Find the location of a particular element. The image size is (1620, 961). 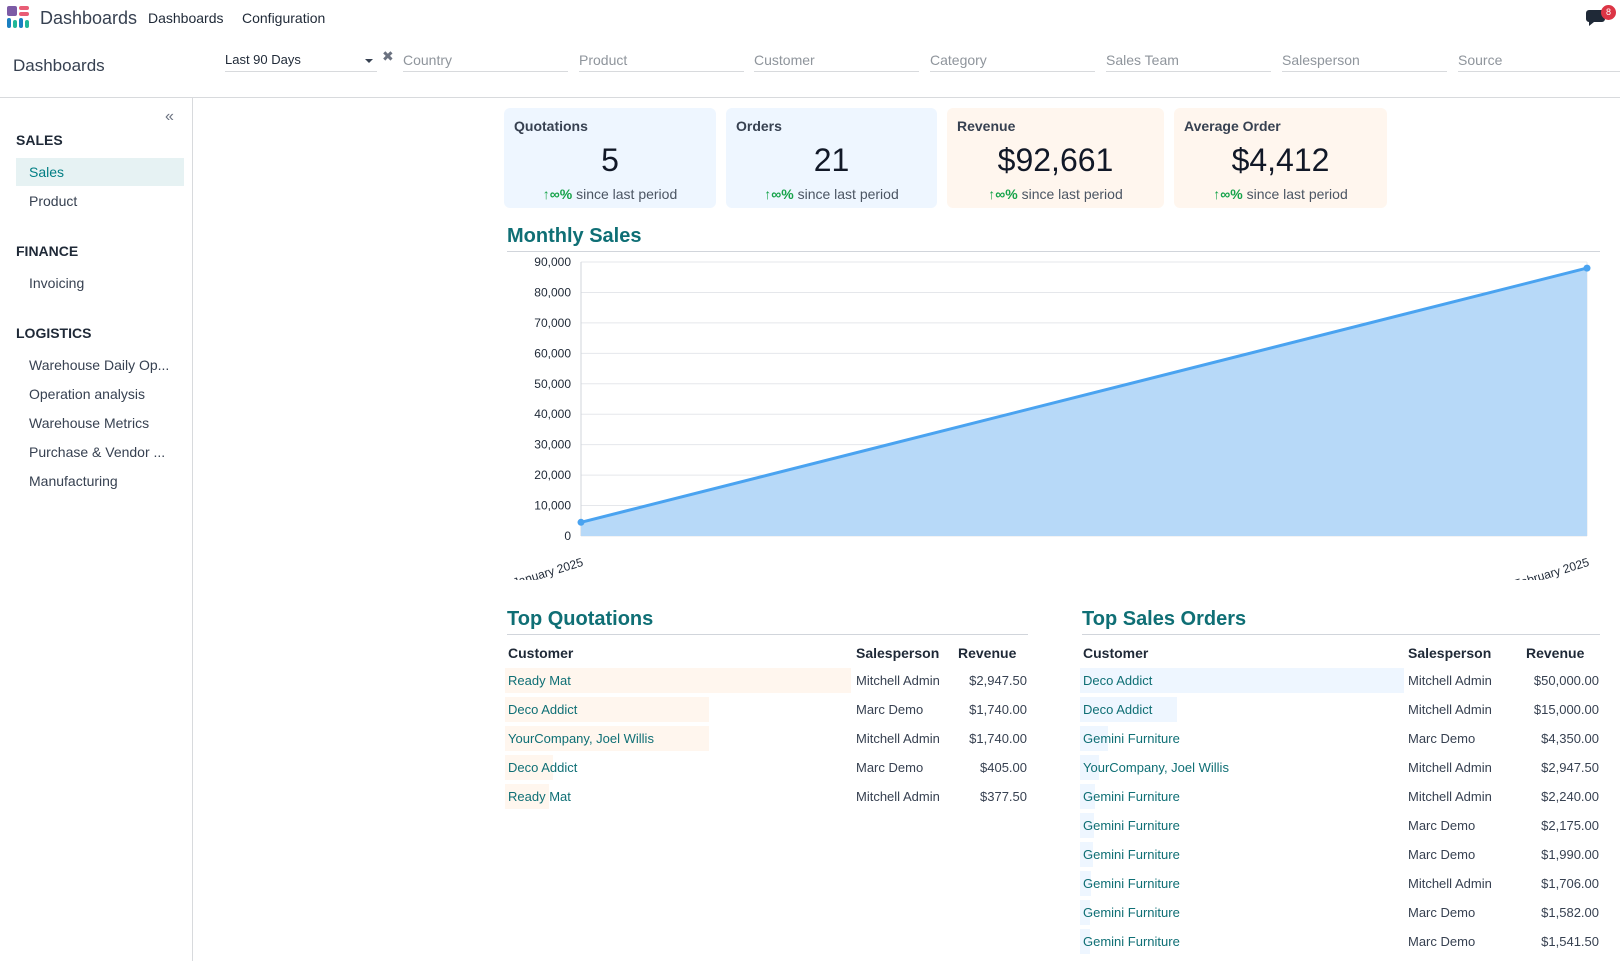

filter-country: Country is located at coordinates (485, 61).